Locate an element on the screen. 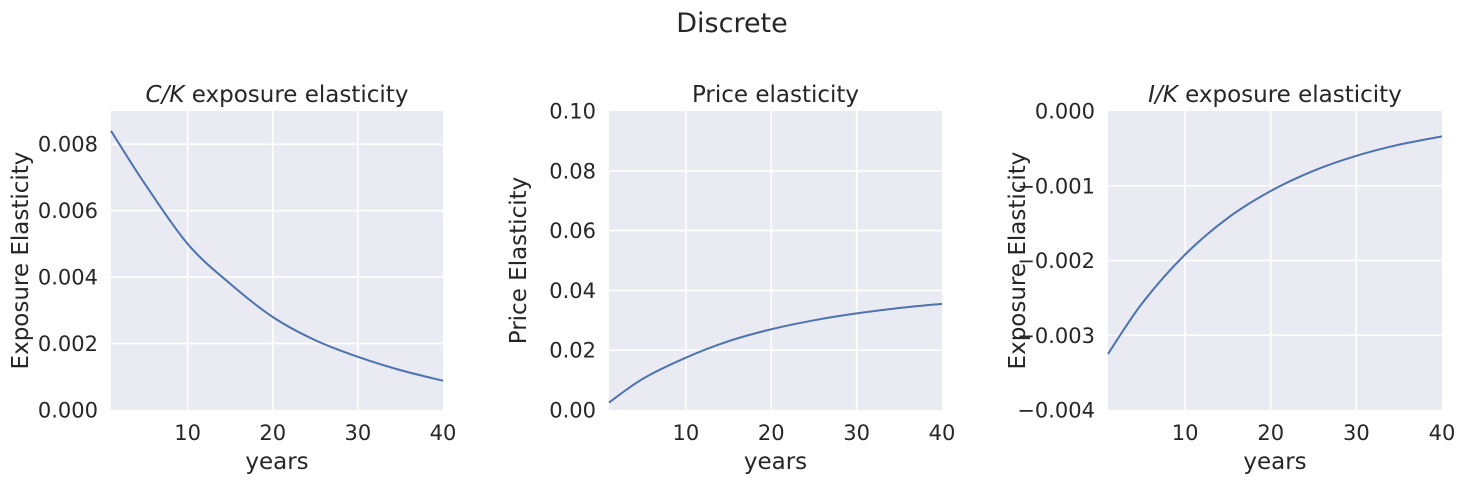 Image resolution: width=1465 pixels, height=483 pixels. y-tick-label: −0.002 is located at coordinates (1056, 261).